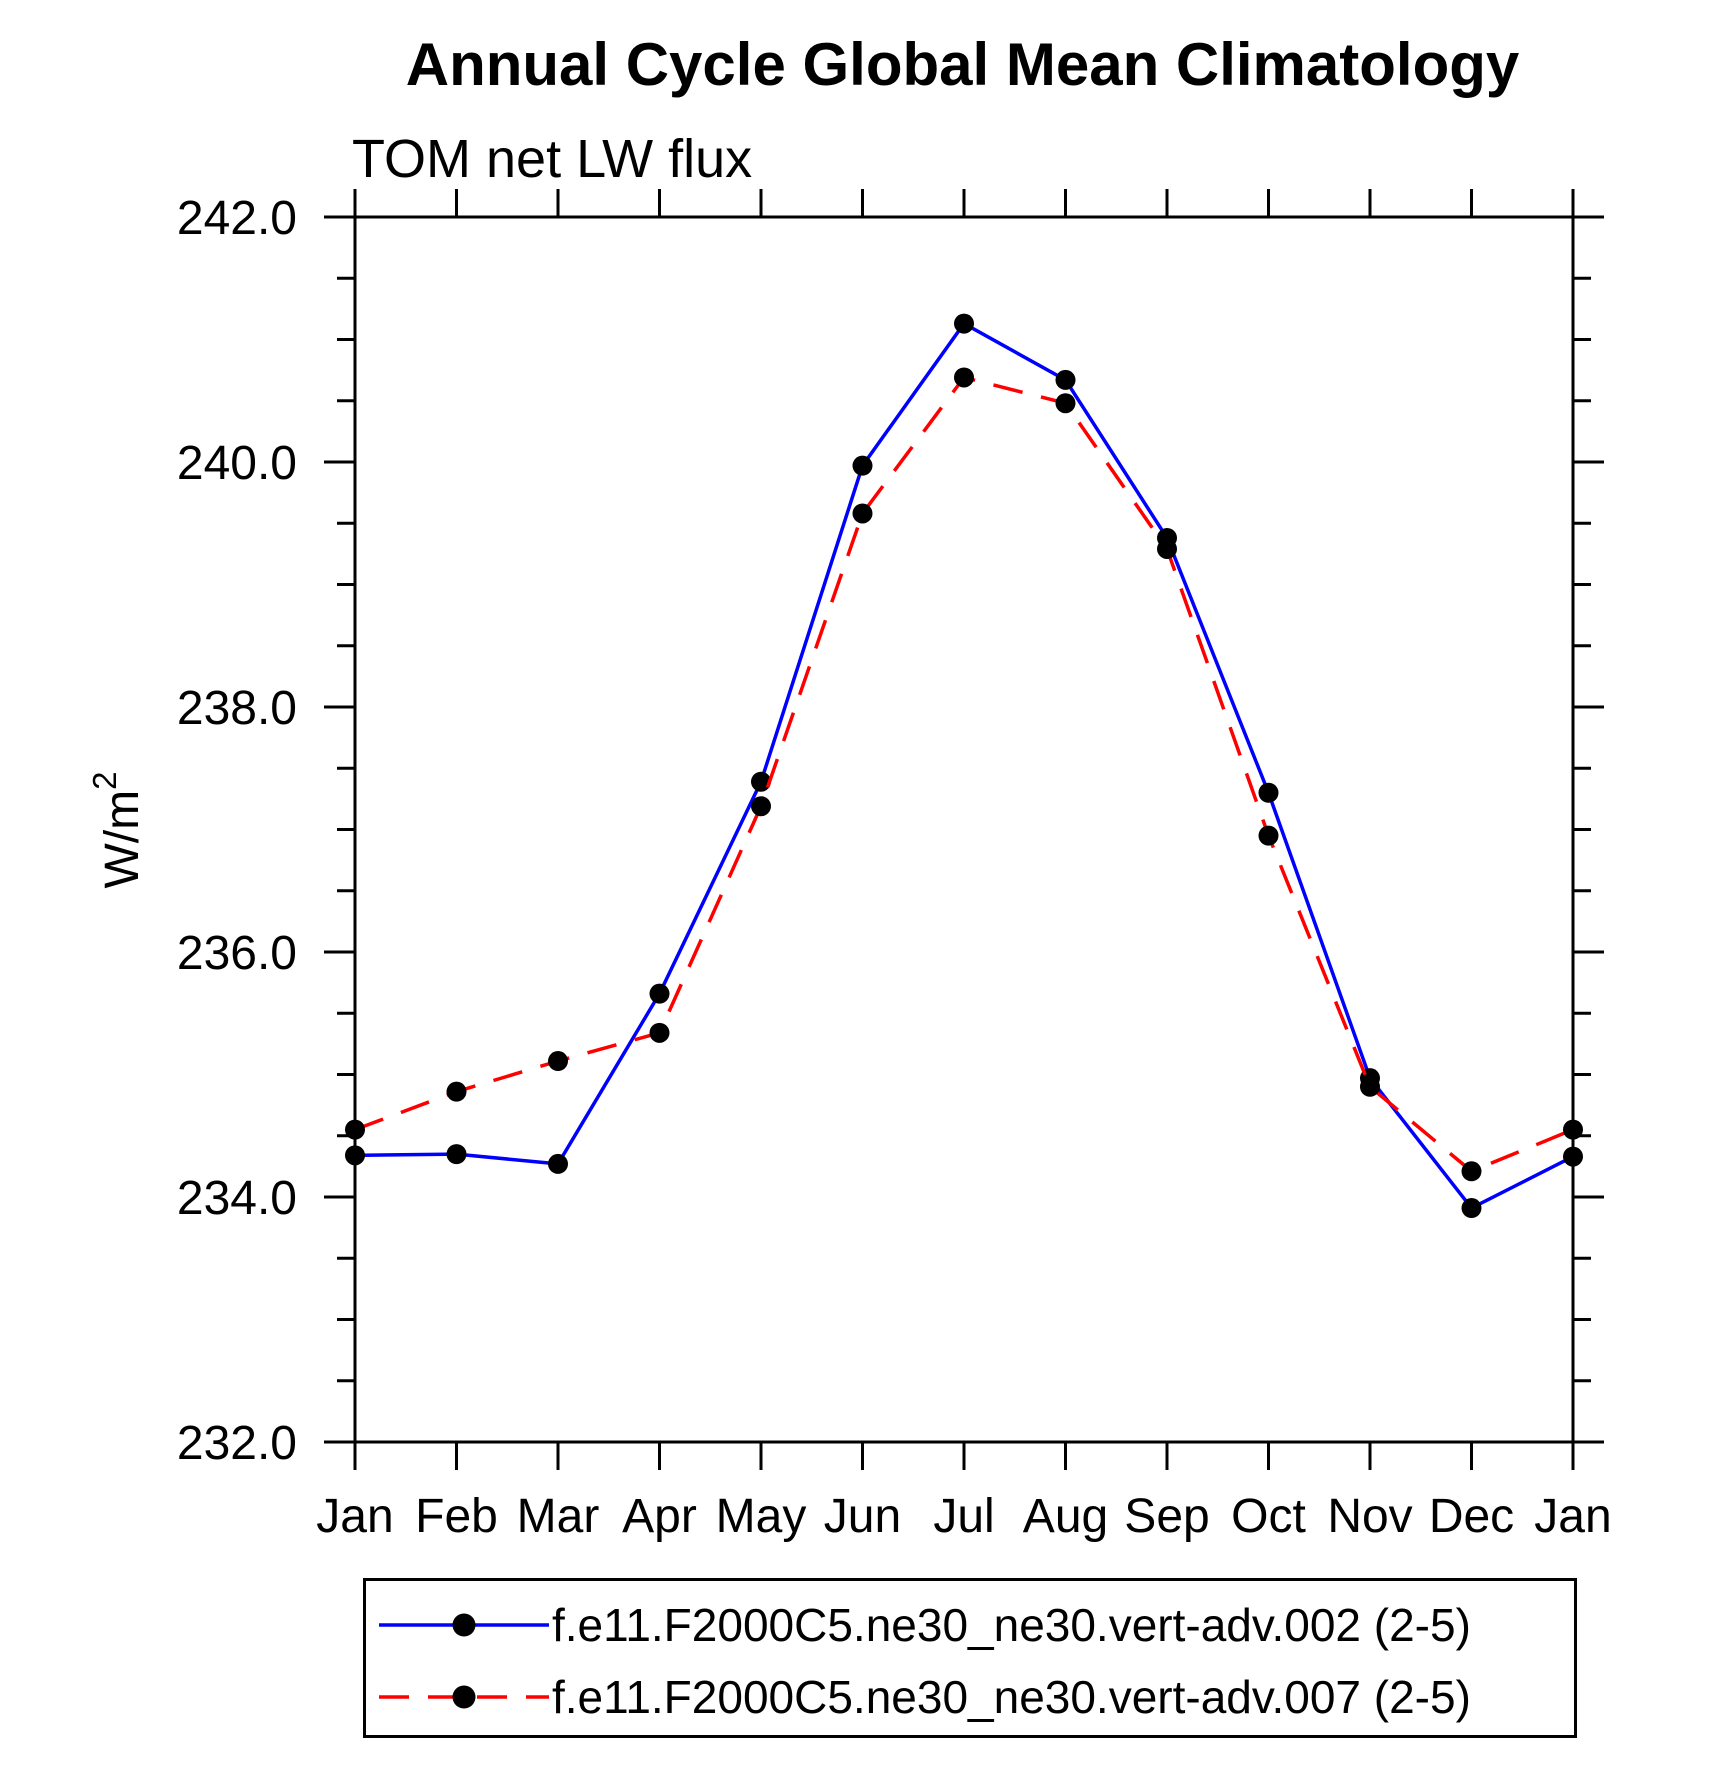 This screenshot has height=1781, width=1710. I want to click on x-tick-label: Jul, so click(963, 1516).